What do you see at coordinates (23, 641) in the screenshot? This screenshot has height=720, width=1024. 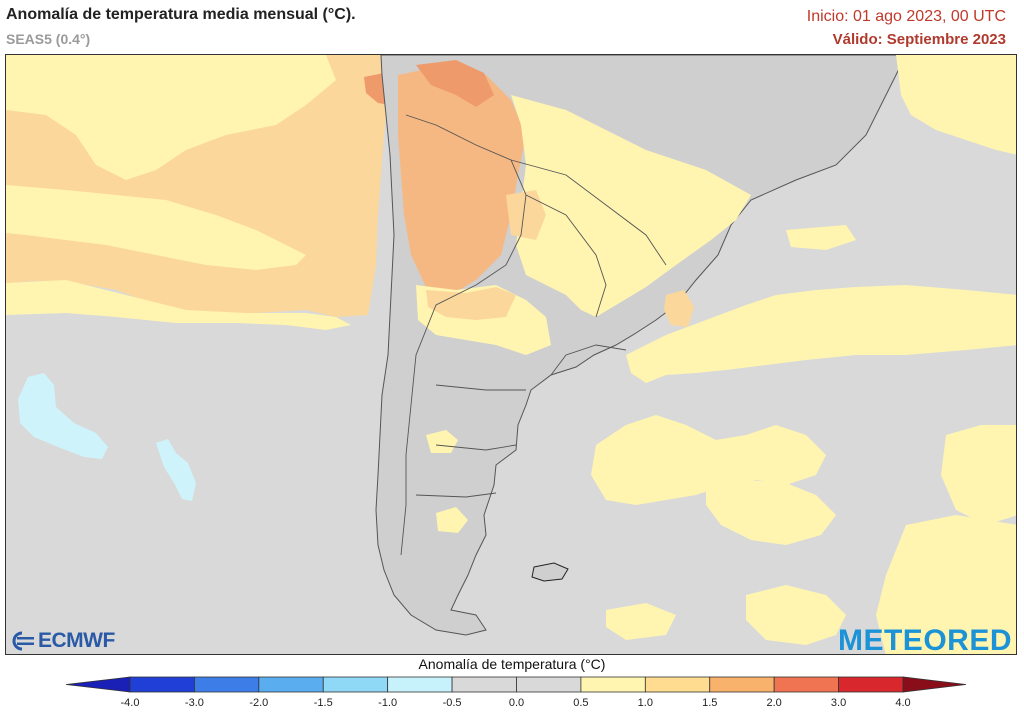 I see `ecmwf-icon` at bounding box center [23, 641].